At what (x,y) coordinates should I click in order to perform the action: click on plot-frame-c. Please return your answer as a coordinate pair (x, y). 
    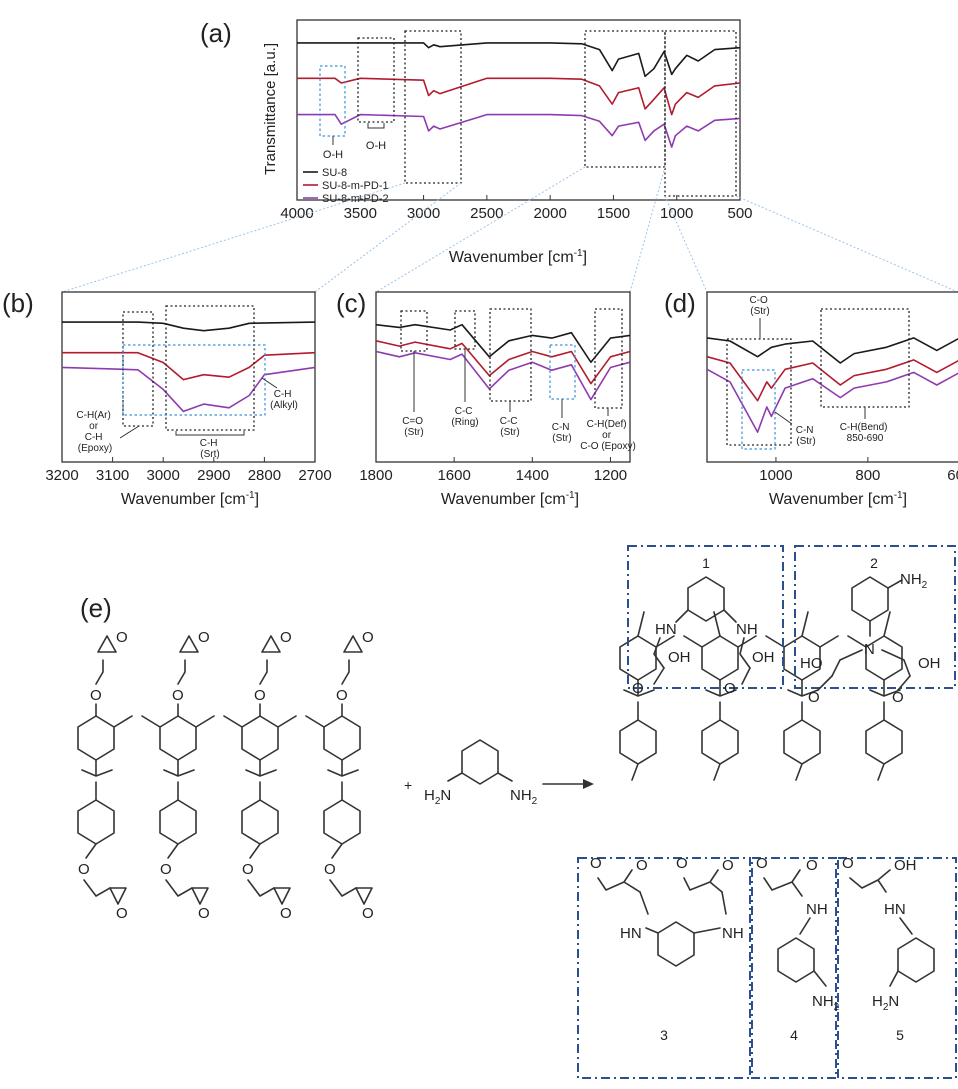
    Looking at the image, I should click on (503, 377).